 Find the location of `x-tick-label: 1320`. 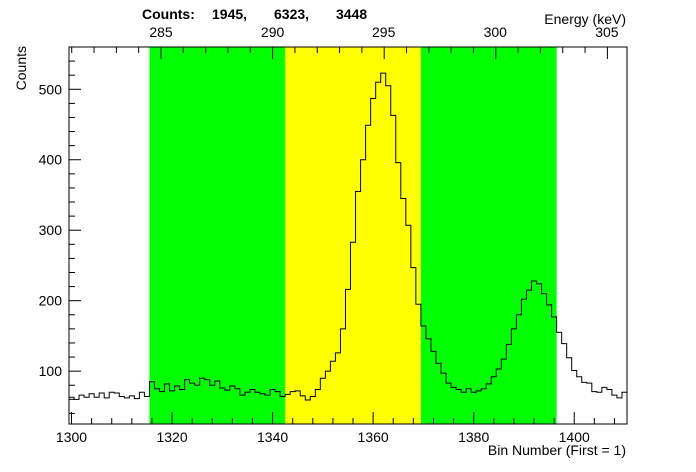

x-tick-label: 1320 is located at coordinates (171, 437).